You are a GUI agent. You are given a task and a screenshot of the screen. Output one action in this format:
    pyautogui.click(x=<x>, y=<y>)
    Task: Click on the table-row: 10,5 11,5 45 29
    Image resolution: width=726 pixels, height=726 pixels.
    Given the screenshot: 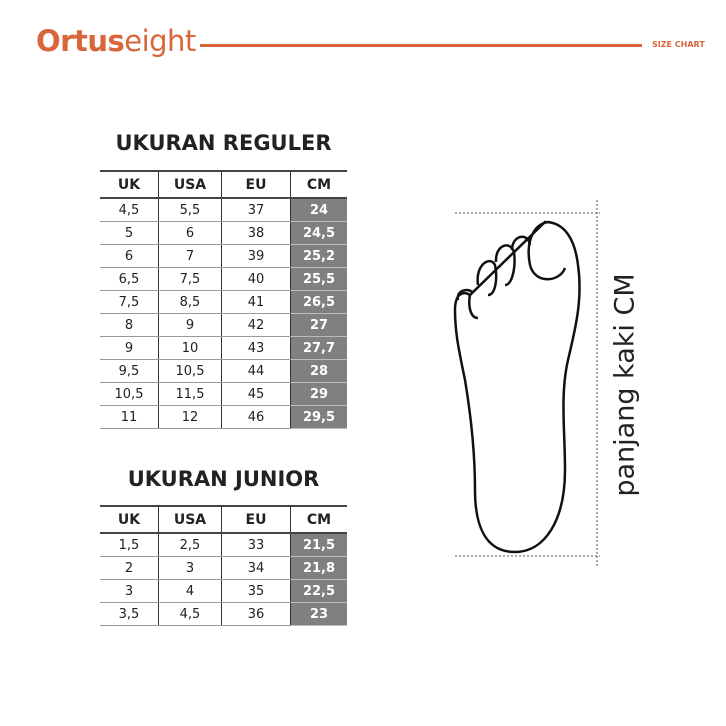 What is the action you would take?
    pyautogui.click(x=223, y=394)
    